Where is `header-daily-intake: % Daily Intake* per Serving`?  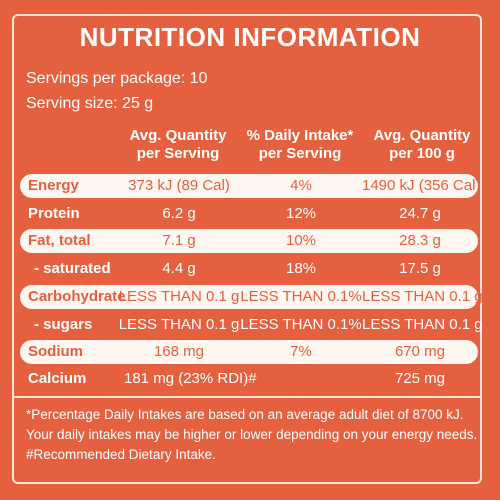 header-daily-intake: % Daily Intake* per Serving is located at coordinates (300, 145).